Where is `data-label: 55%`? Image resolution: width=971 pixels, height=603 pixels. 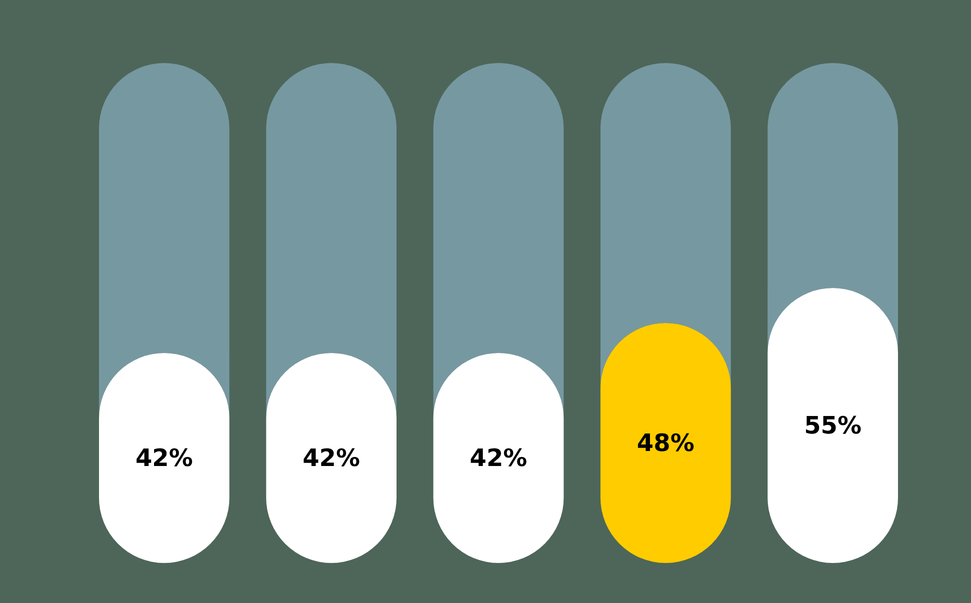
data-label: 55% is located at coordinates (833, 426).